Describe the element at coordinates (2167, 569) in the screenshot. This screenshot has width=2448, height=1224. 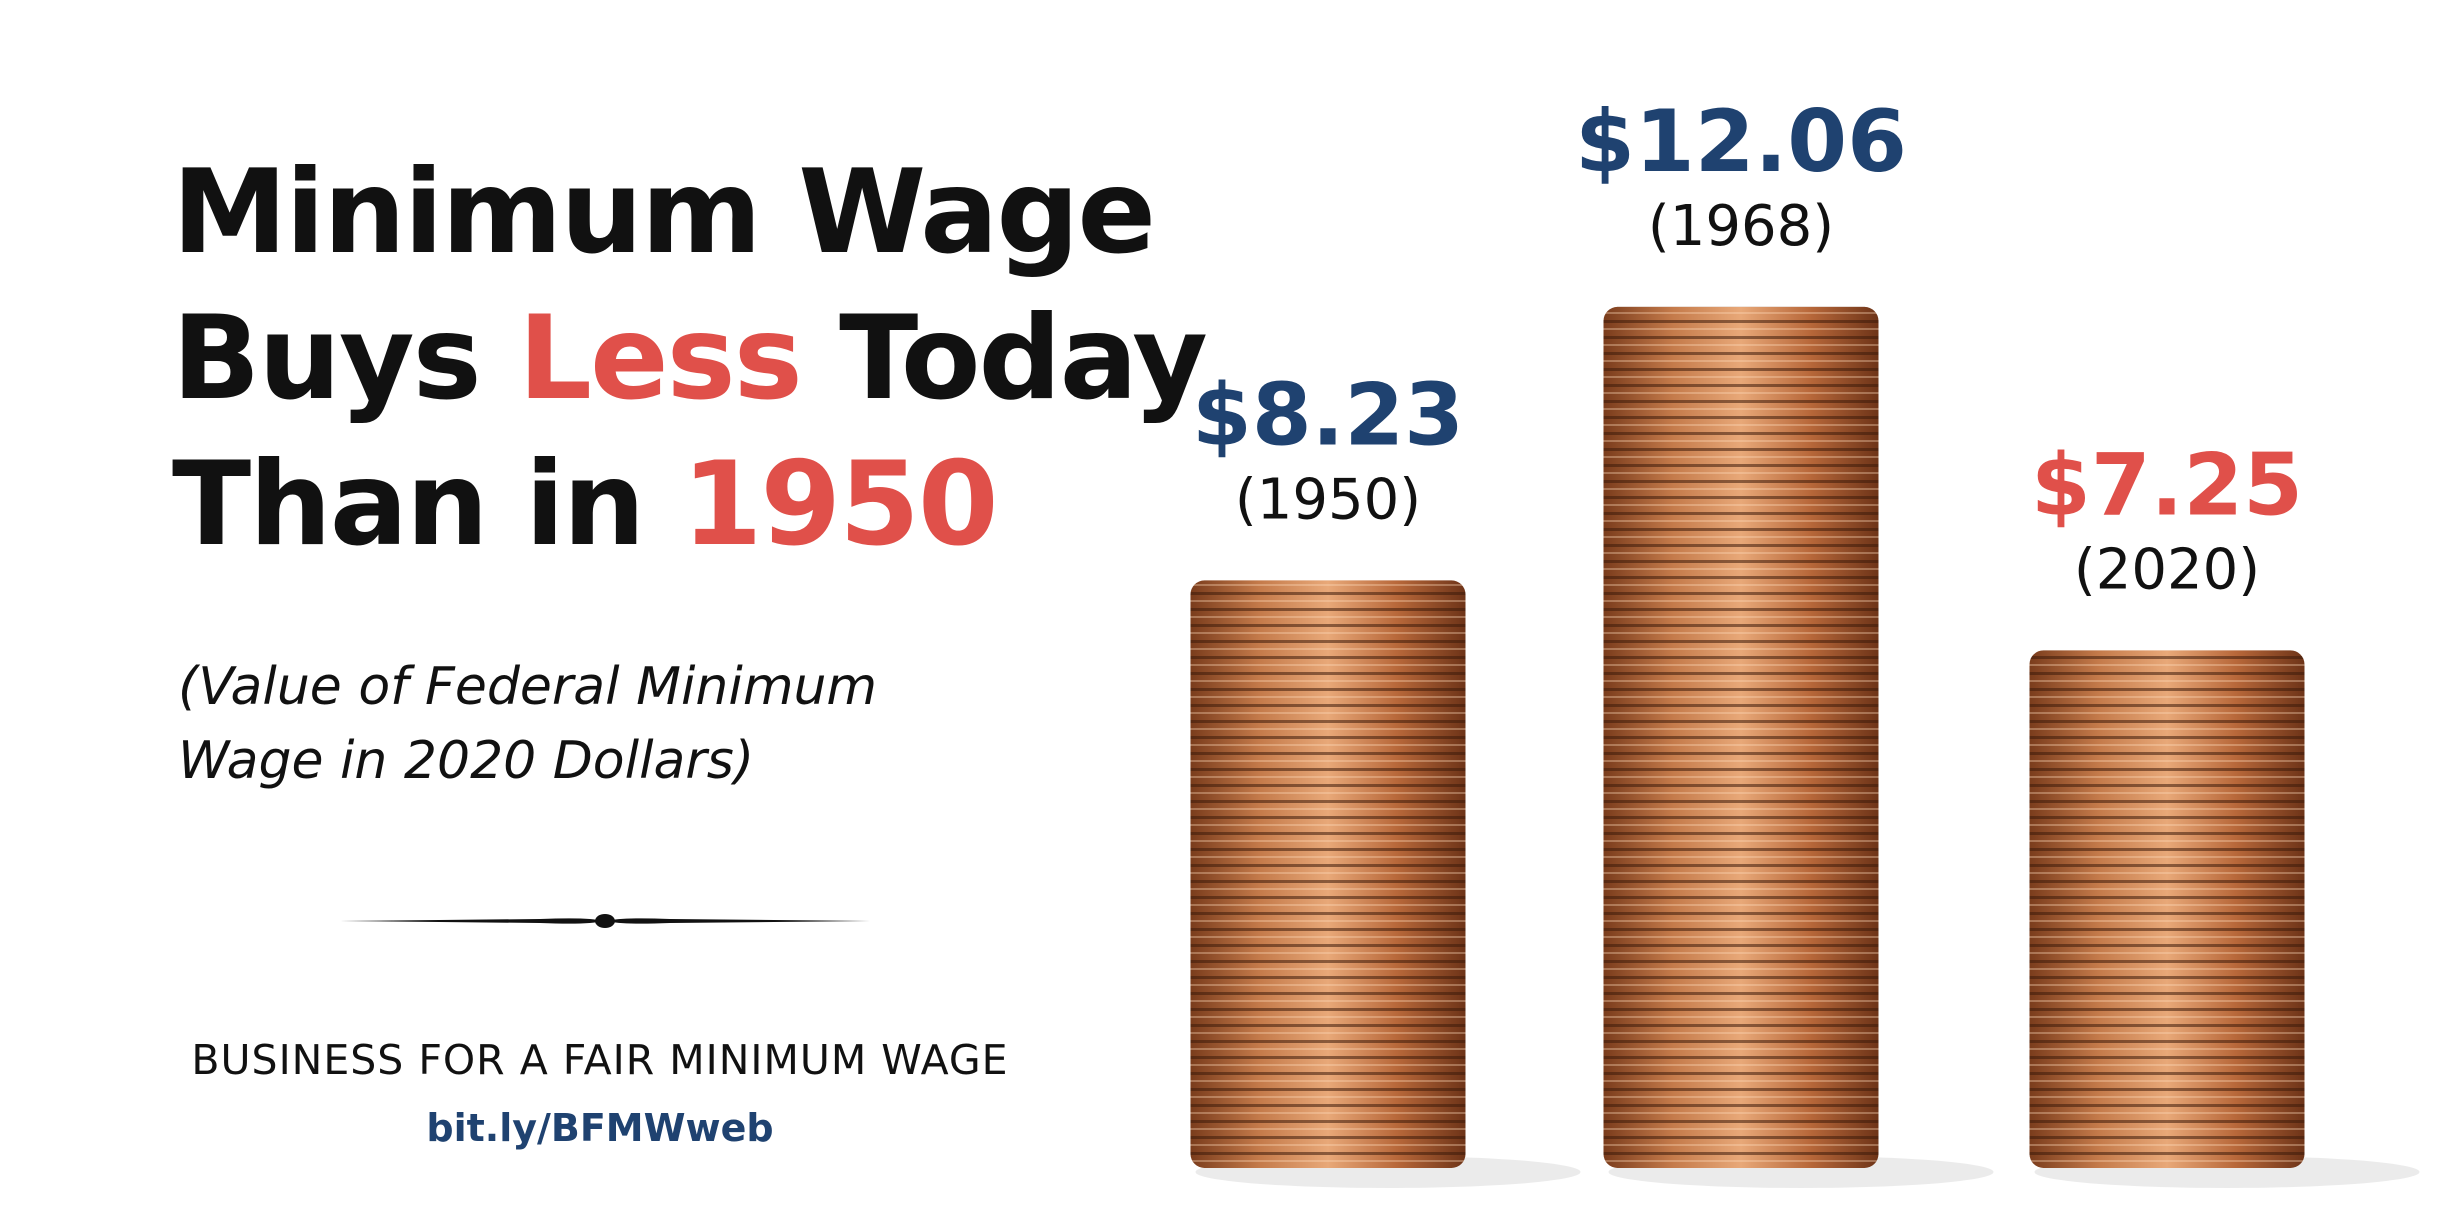
I see `year-label: (2020)` at that location.